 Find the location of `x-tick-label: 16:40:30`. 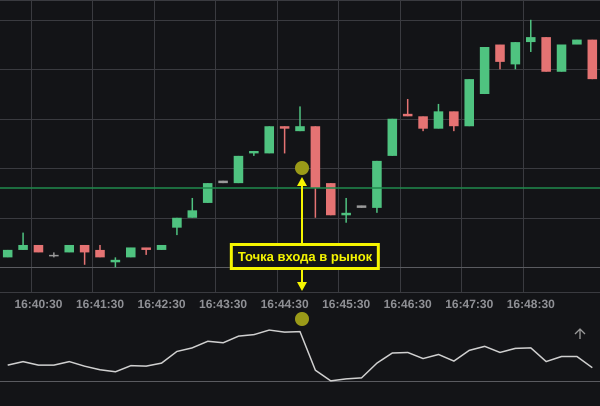

x-tick-label: 16:40:30 is located at coordinates (38, 304).